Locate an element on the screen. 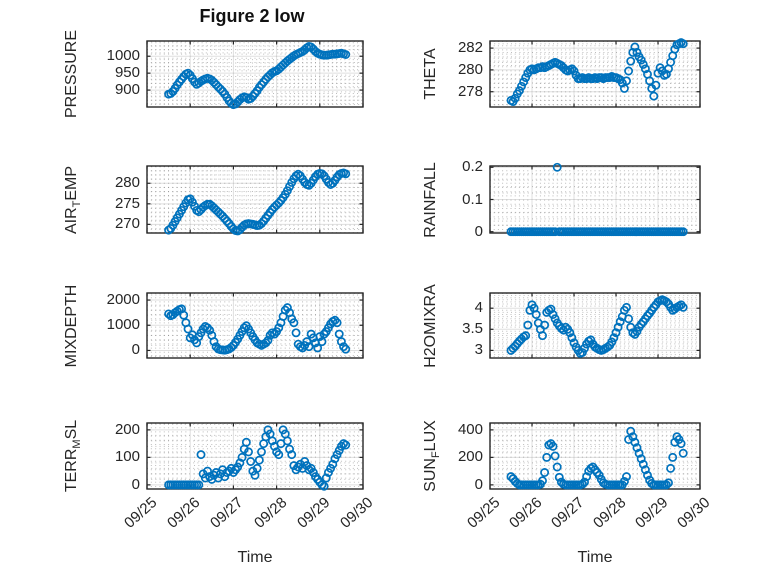 This screenshot has width=778, height=583. plot-area-rainfall is located at coordinates (595, 199).